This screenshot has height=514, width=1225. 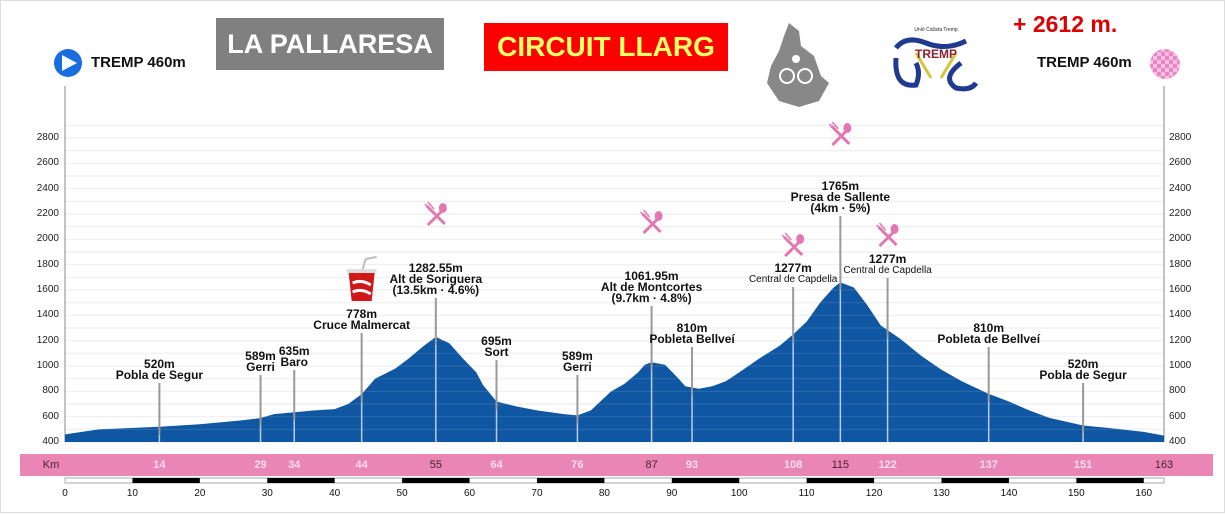 I want to click on y-tick-label: 2000, so click(x=1180, y=239).